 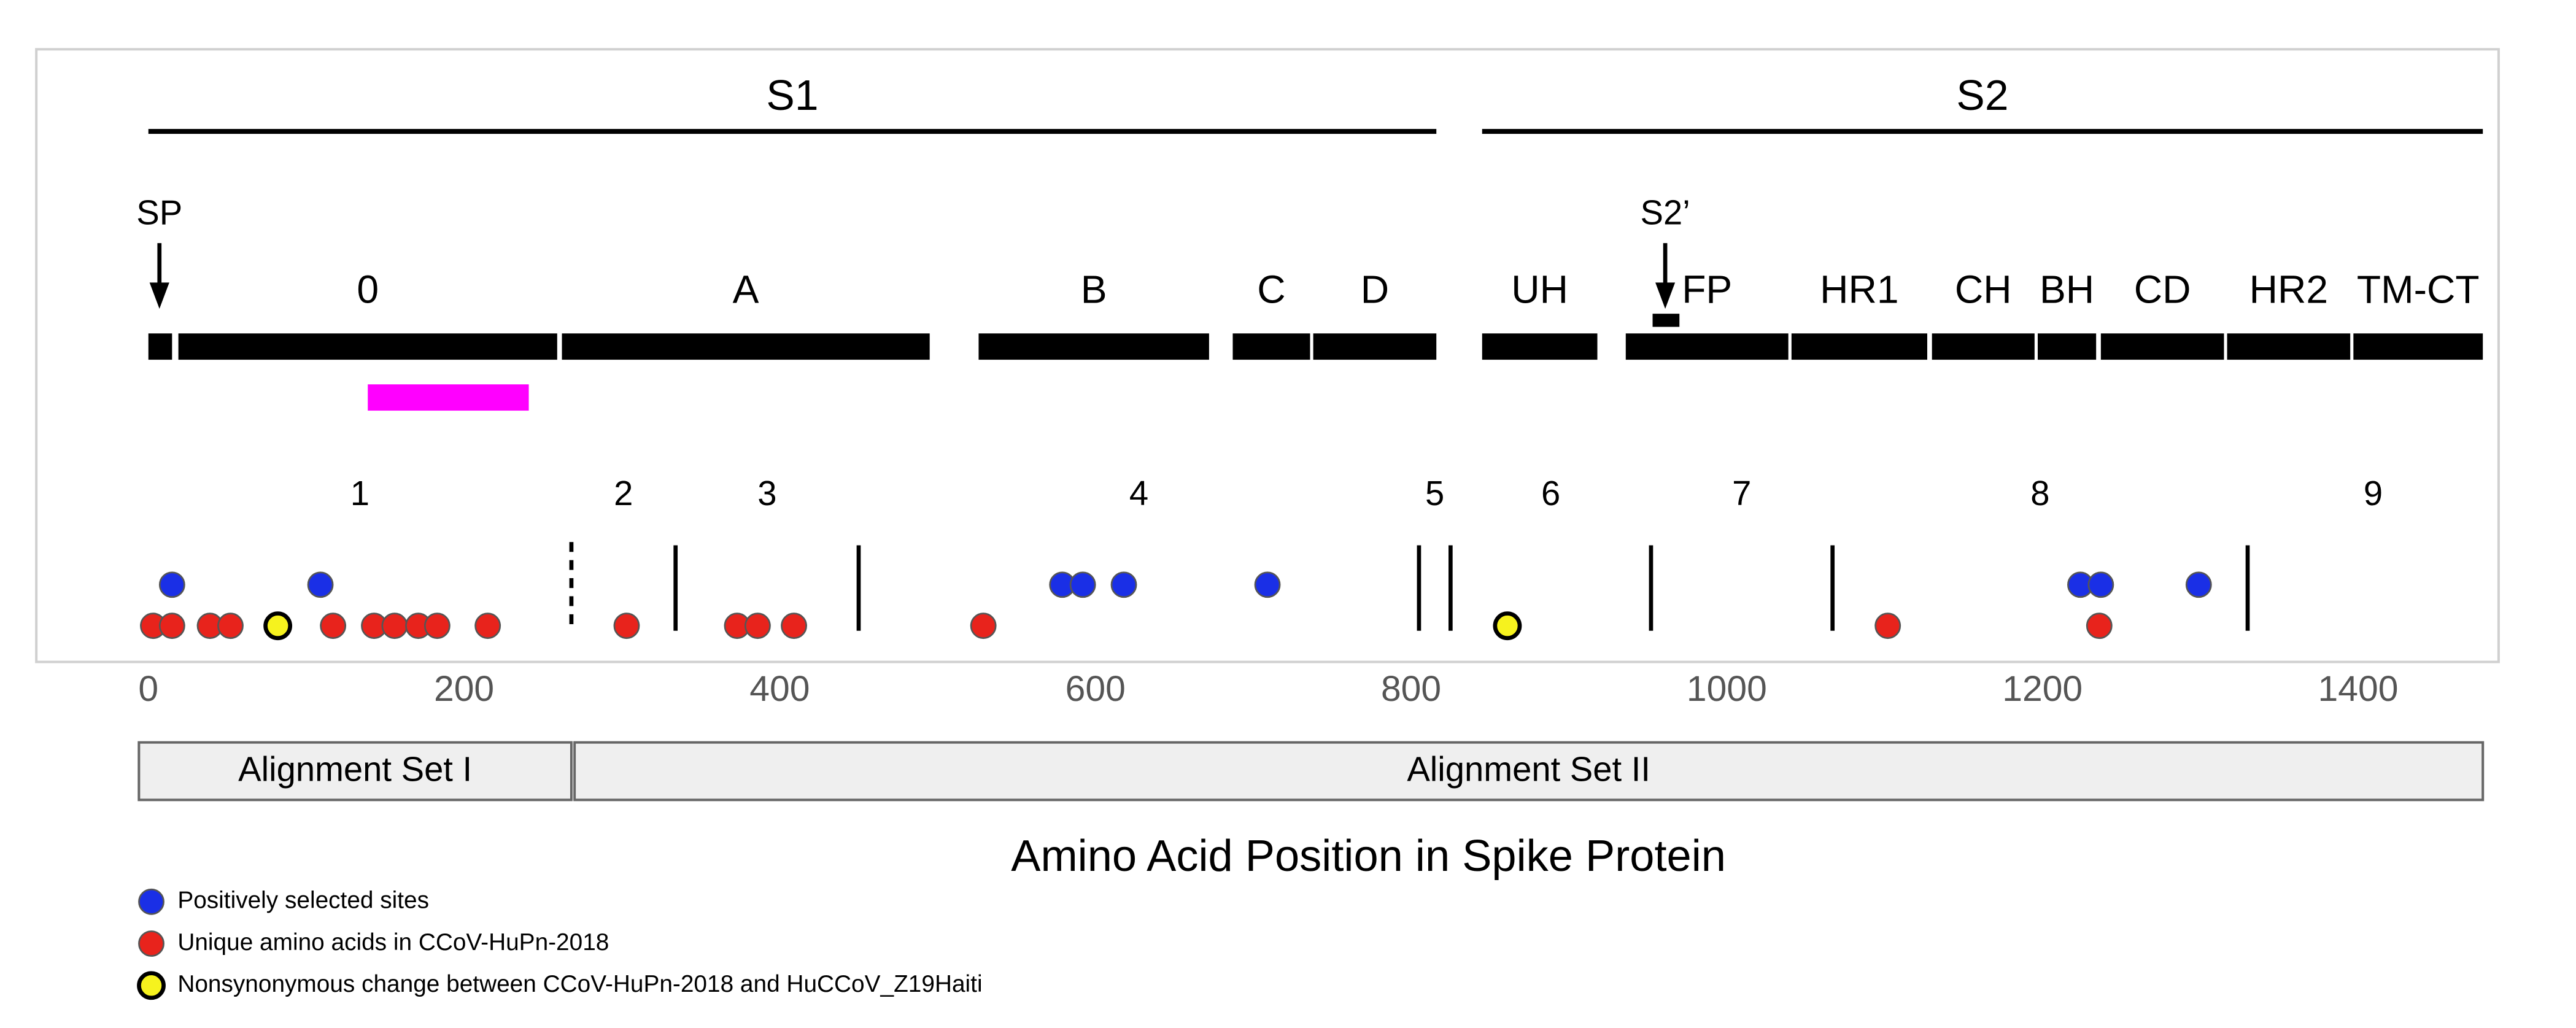 I want to click on region-label: 2, so click(x=623, y=493).